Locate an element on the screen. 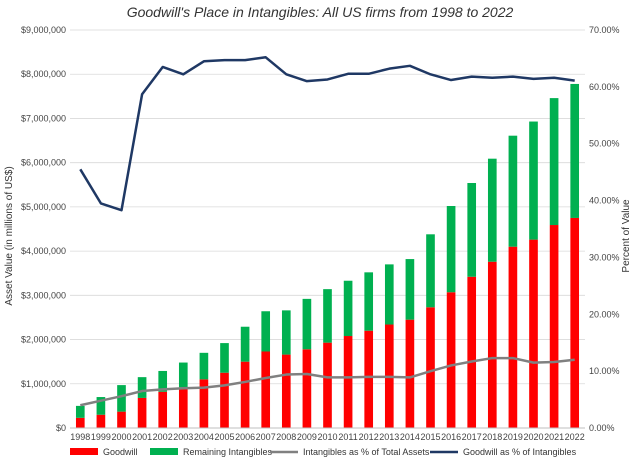 The image size is (640, 464). x-tick-label: 2007 is located at coordinates (266, 437).